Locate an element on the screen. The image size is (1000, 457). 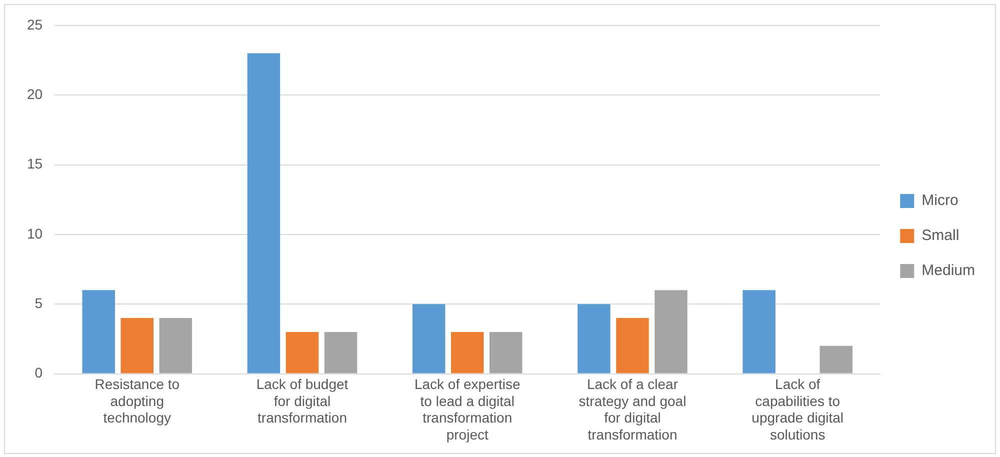
legend-label: Small is located at coordinates (941, 235).